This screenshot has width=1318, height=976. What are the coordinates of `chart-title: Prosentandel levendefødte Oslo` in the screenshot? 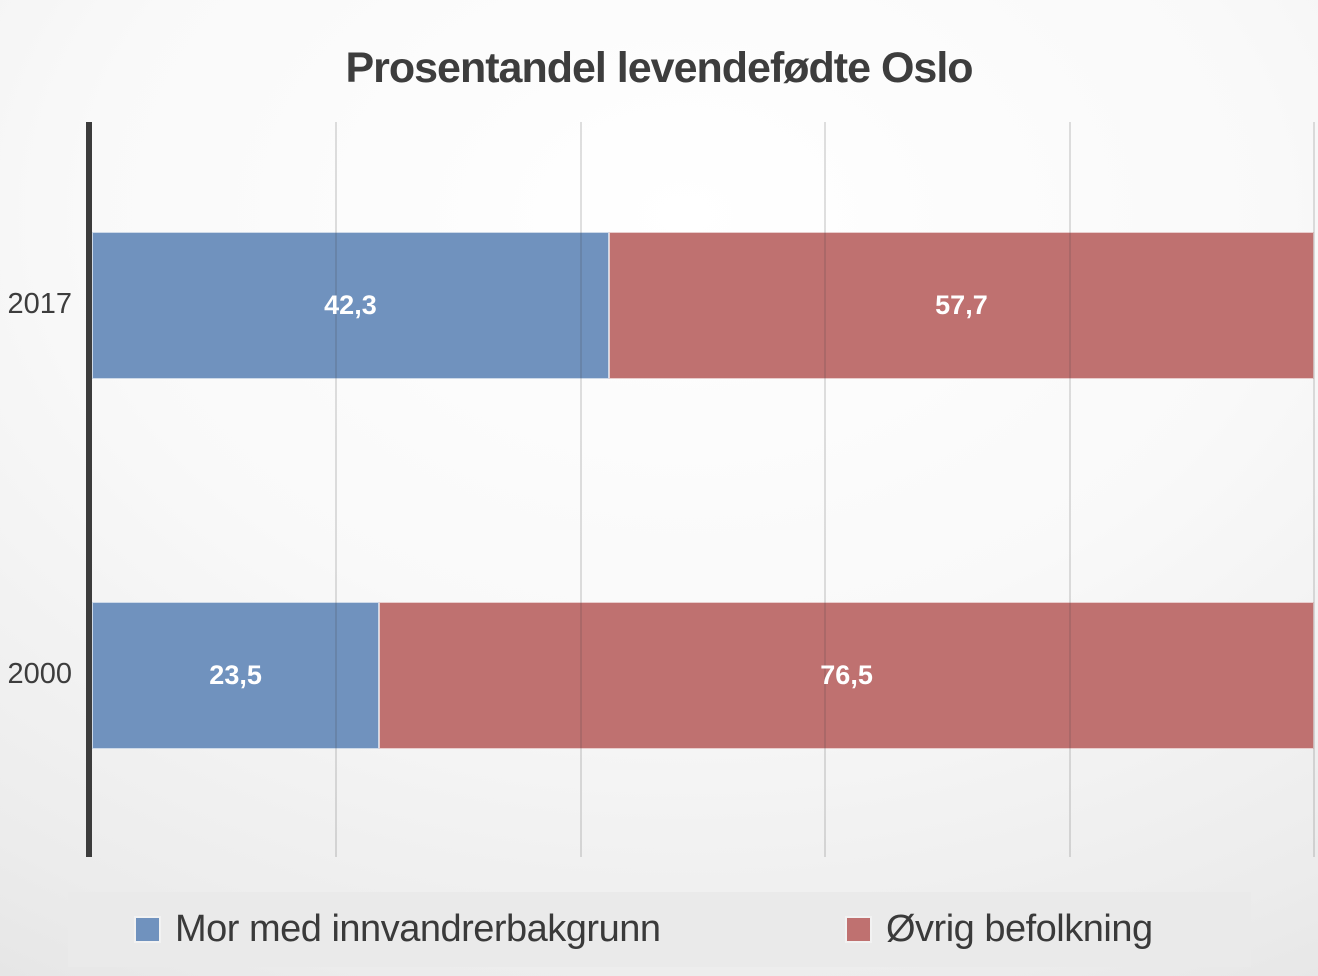 It's located at (659, 68).